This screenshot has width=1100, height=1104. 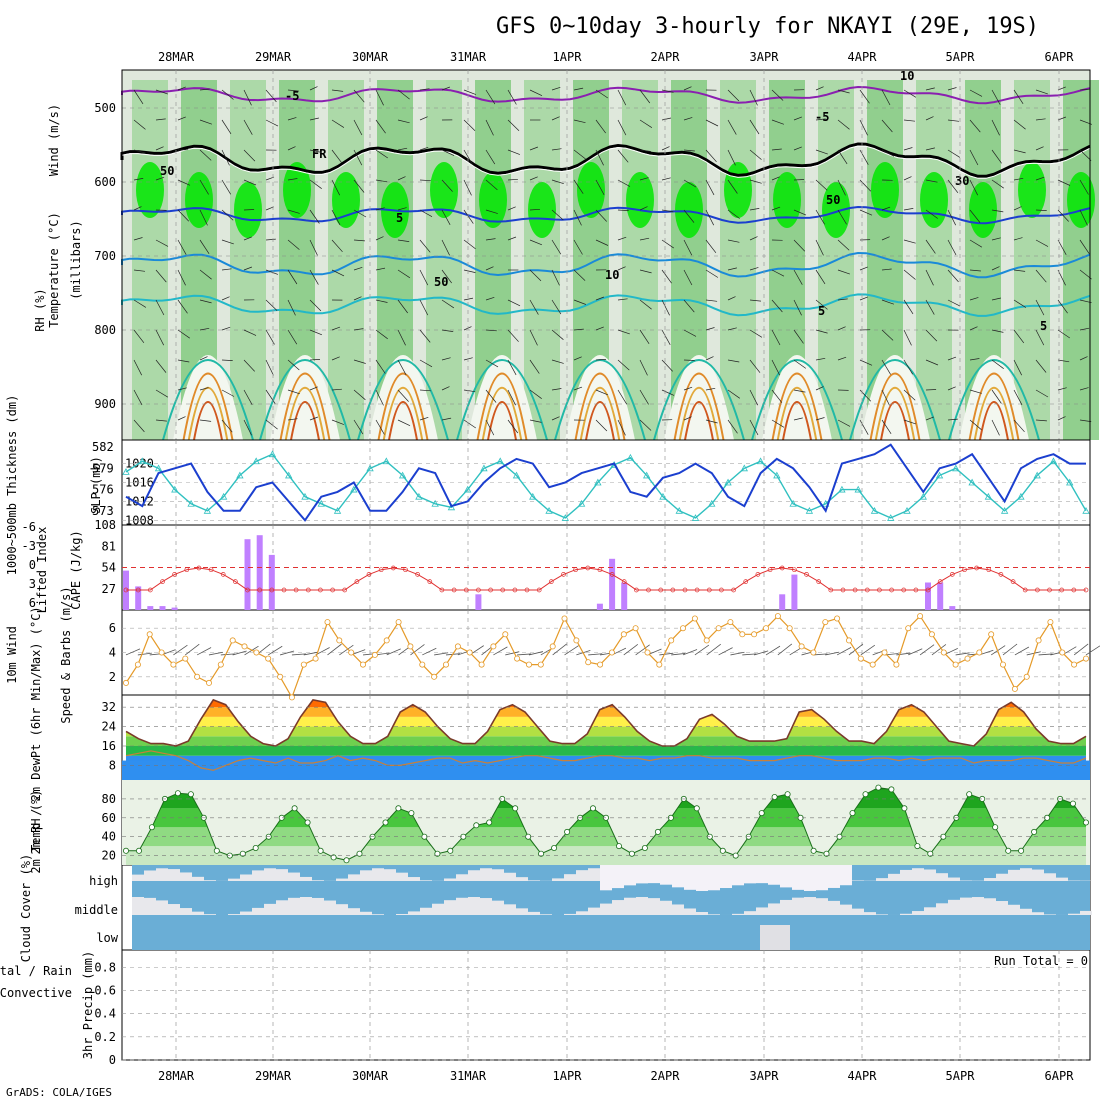 What do you see at coordinates (107, 938) in the screenshot?
I see `cloud-level-label: low` at bounding box center [107, 938].